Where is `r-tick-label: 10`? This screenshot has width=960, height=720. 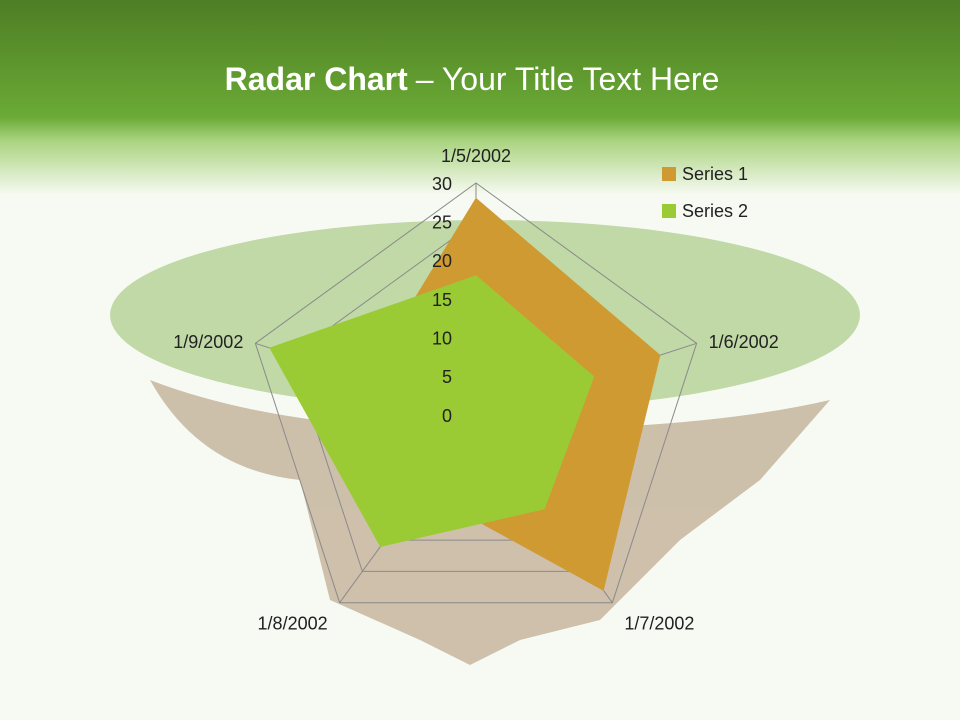 r-tick-label: 10 is located at coordinates (442, 338).